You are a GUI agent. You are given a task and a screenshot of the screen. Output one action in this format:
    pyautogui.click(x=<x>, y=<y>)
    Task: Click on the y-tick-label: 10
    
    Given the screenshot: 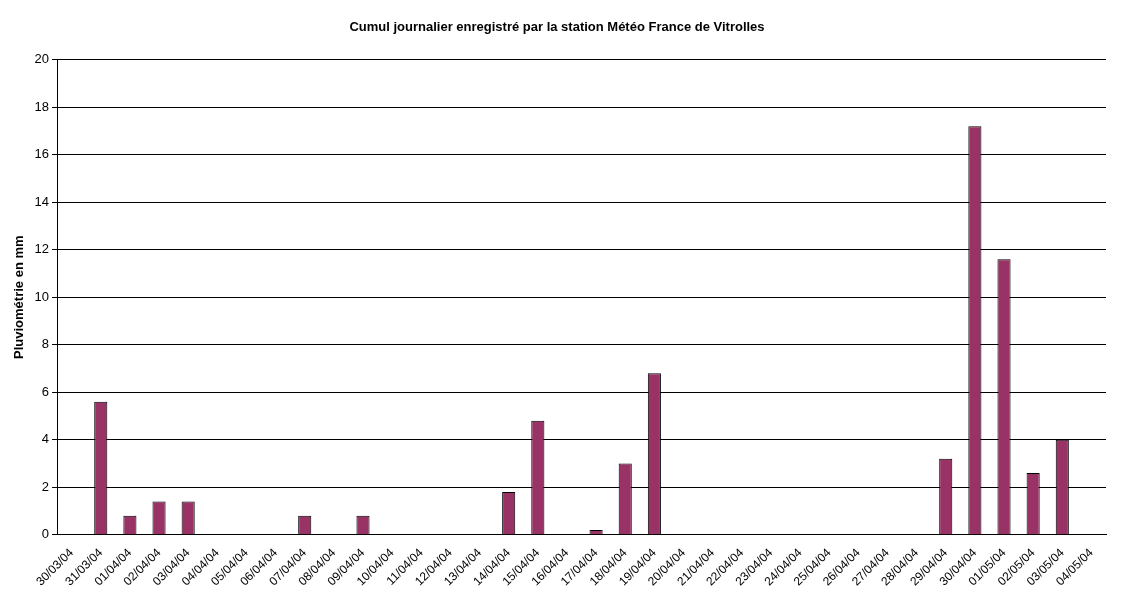 What is the action you would take?
    pyautogui.click(x=42, y=296)
    